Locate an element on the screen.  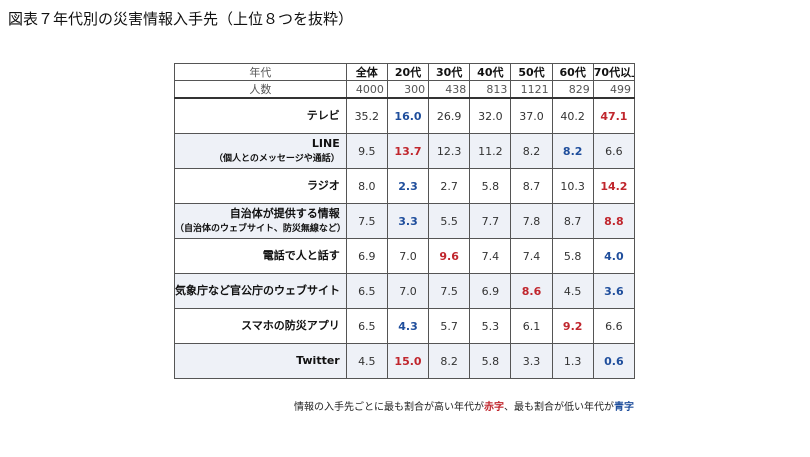
row-label-main: 気象庁など官公庁のウェブサイト is located at coordinates (257, 290).